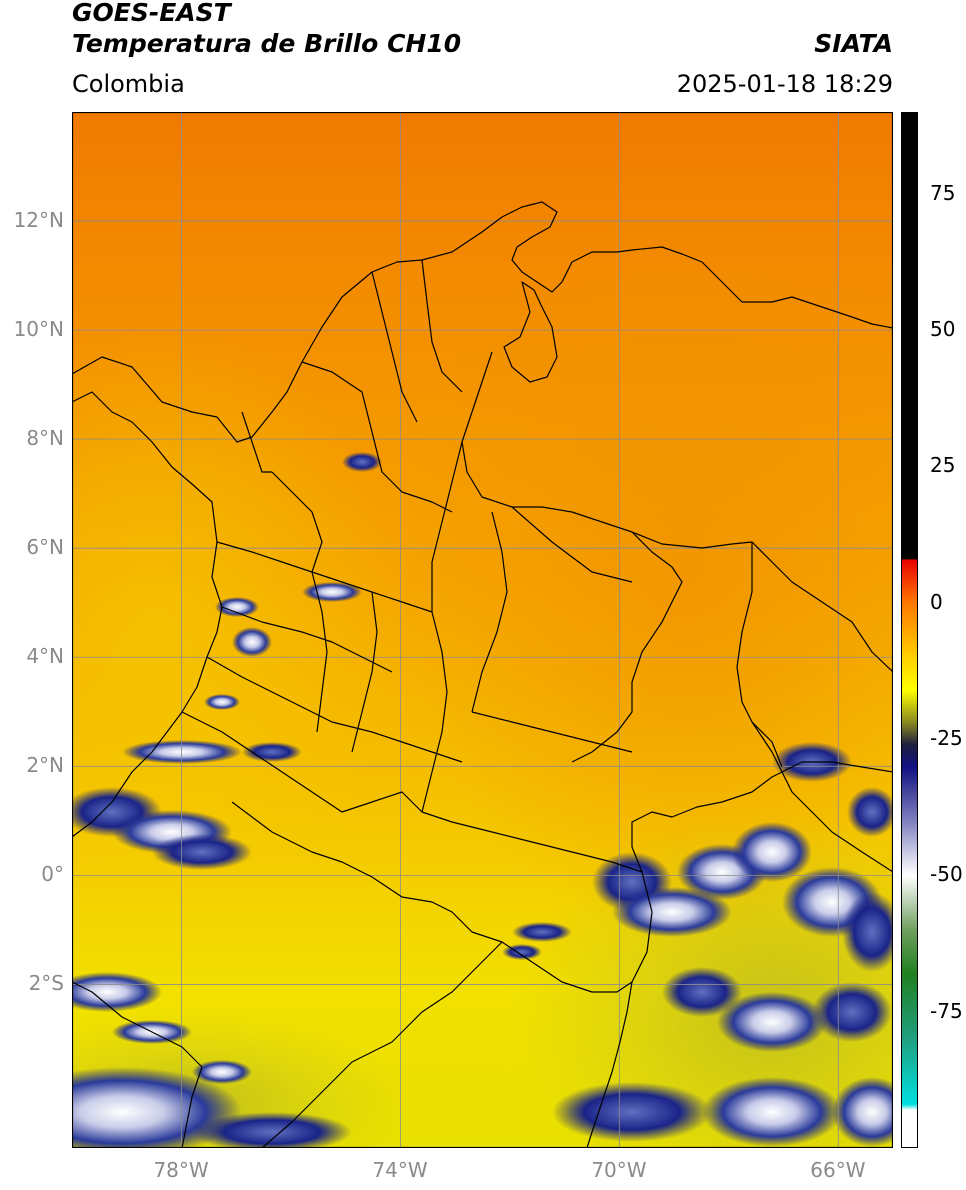 The height and width of the screenshot is (1190, 966). What do you see at coordinates (946, 738) in the screenshot?
I see `colorbar-tick-label: -25` at bounding box center [946, 738].